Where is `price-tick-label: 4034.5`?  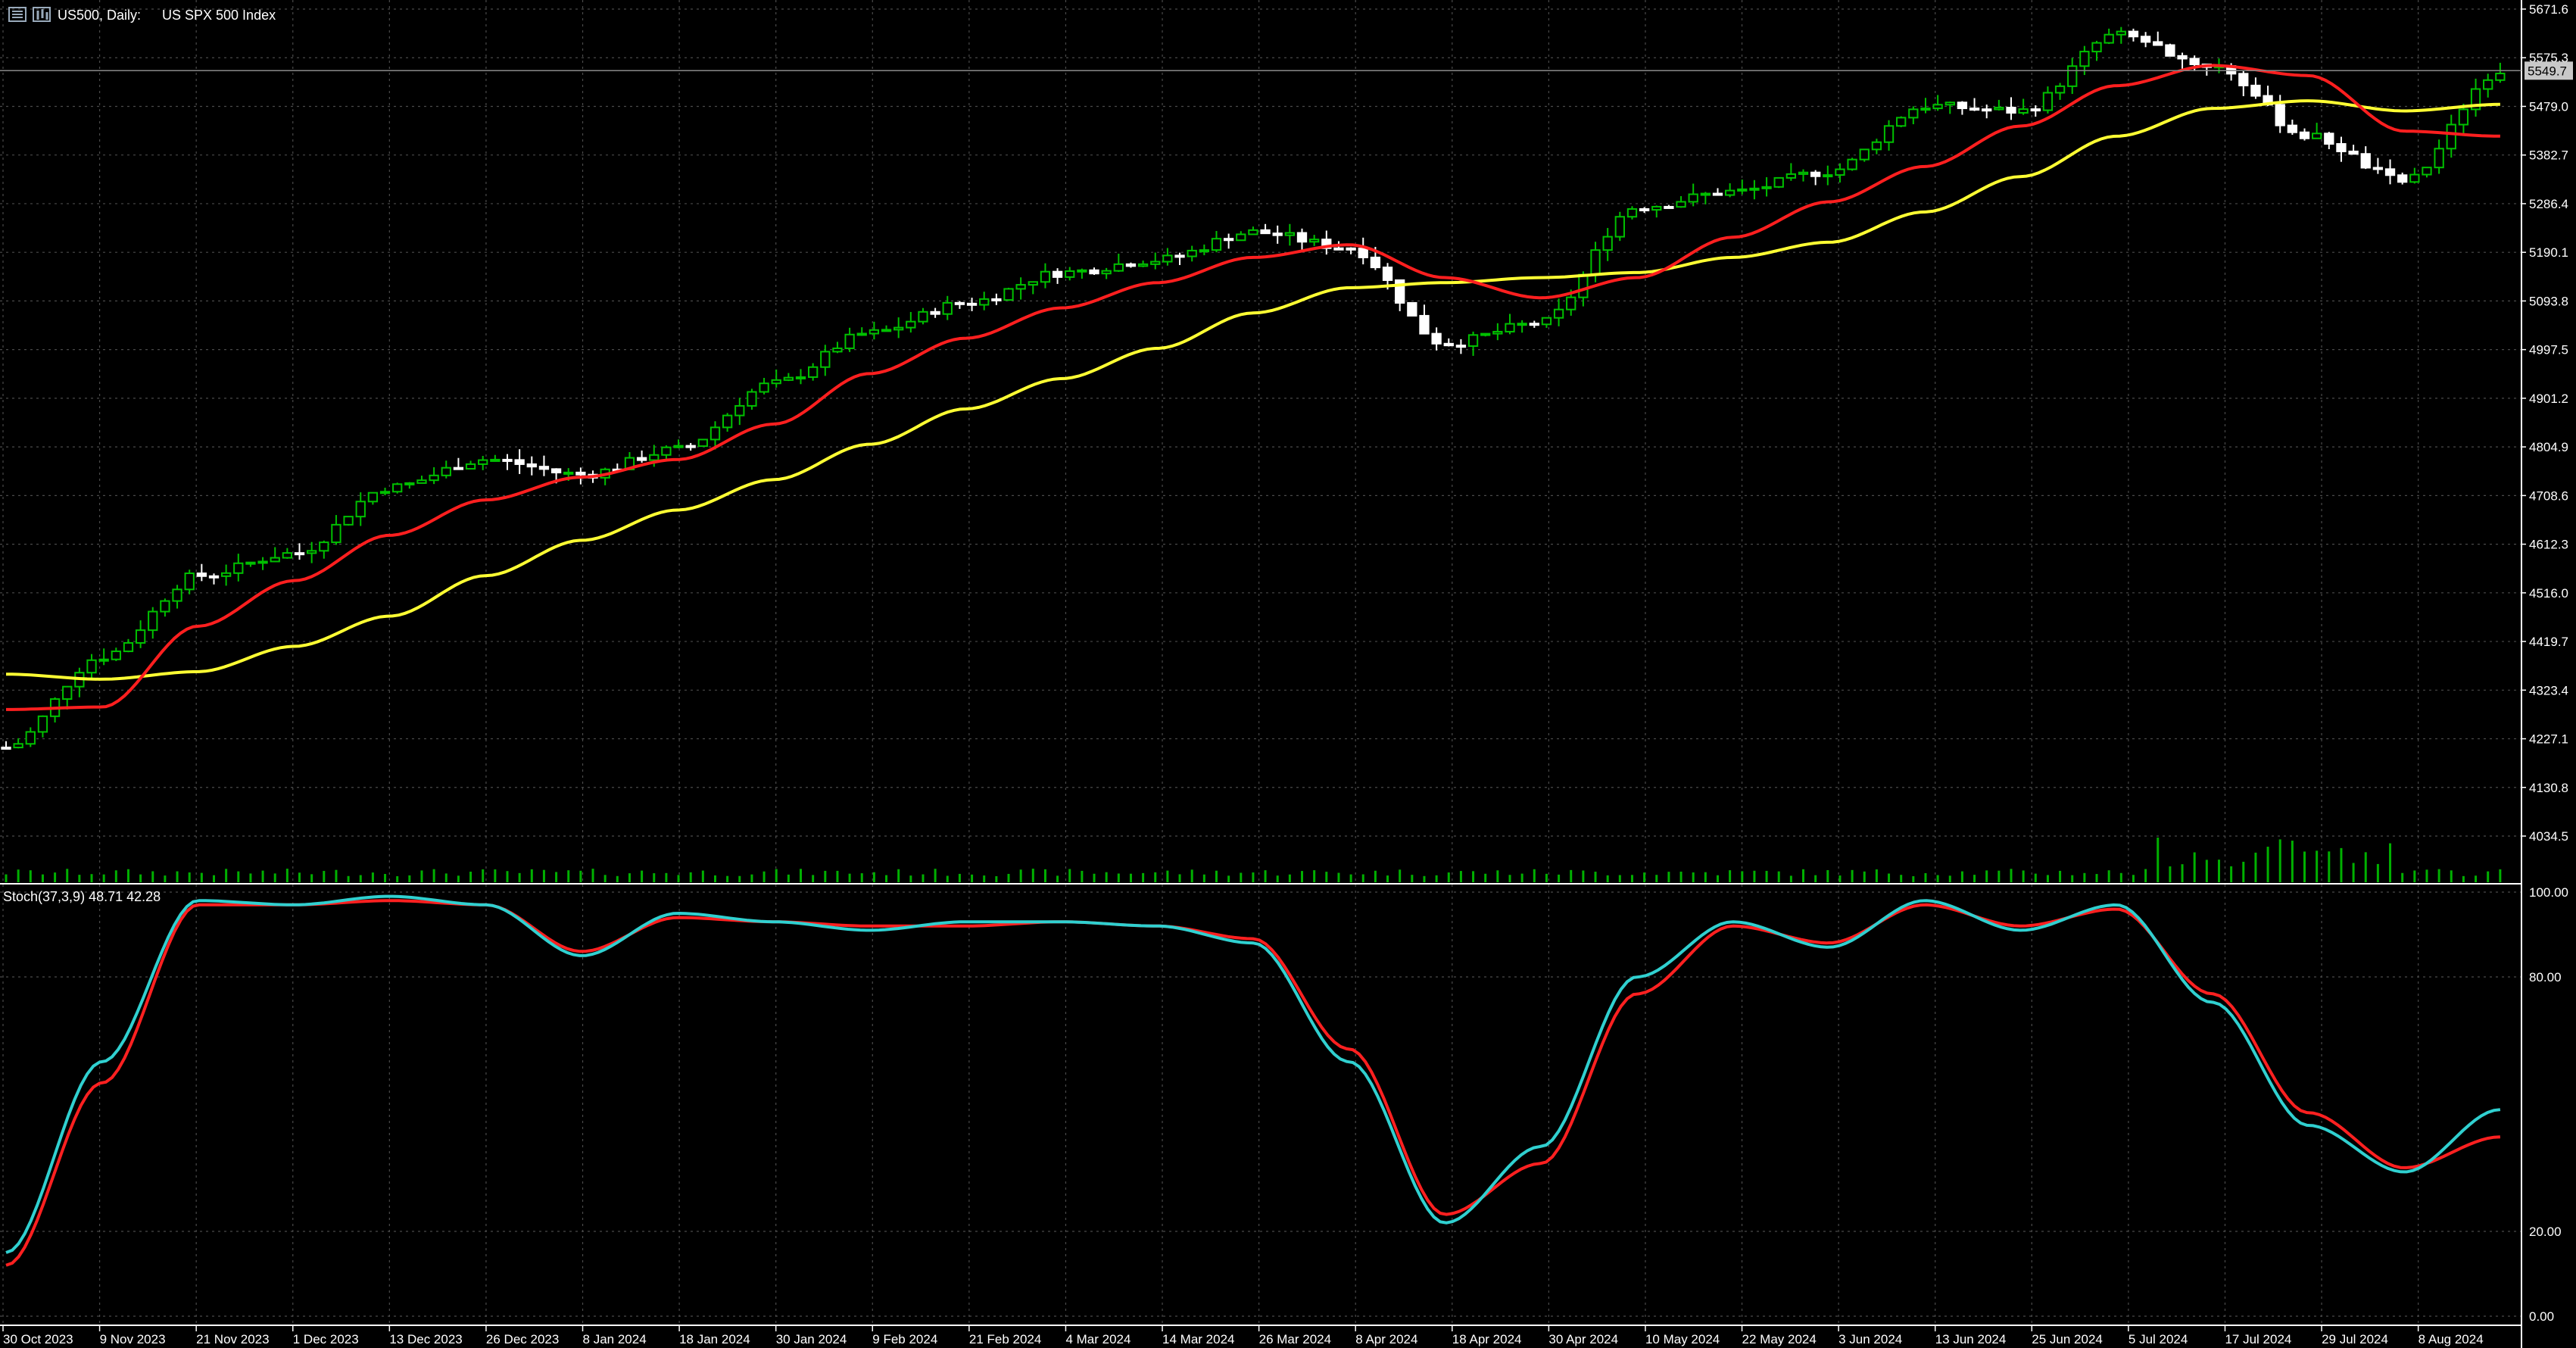 price-tick-label: 4034.5 is located at coordinates (2548, 836).